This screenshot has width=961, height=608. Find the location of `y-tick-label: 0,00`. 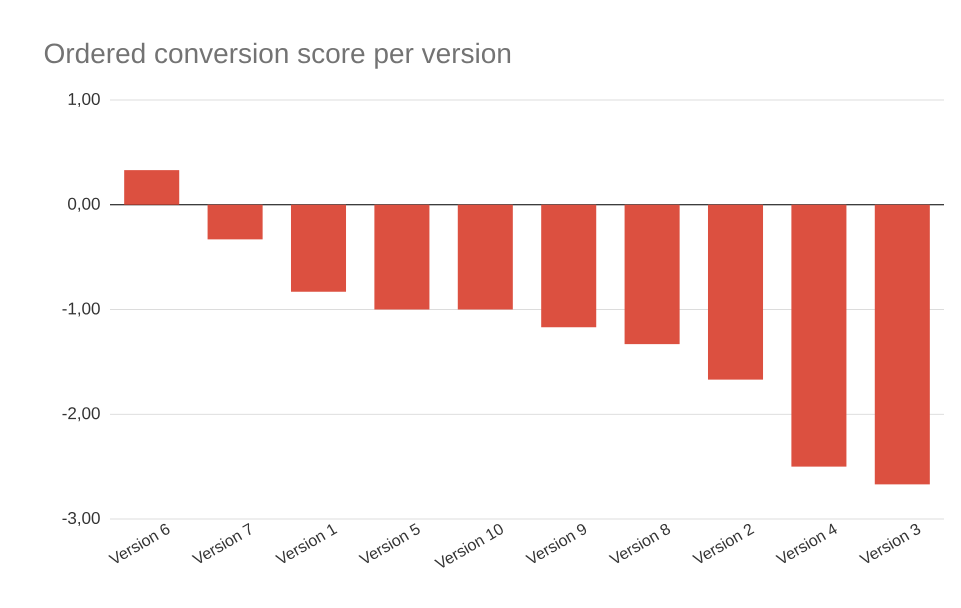

y-tick-label: 0,00 is located at coordinates (84, 205).